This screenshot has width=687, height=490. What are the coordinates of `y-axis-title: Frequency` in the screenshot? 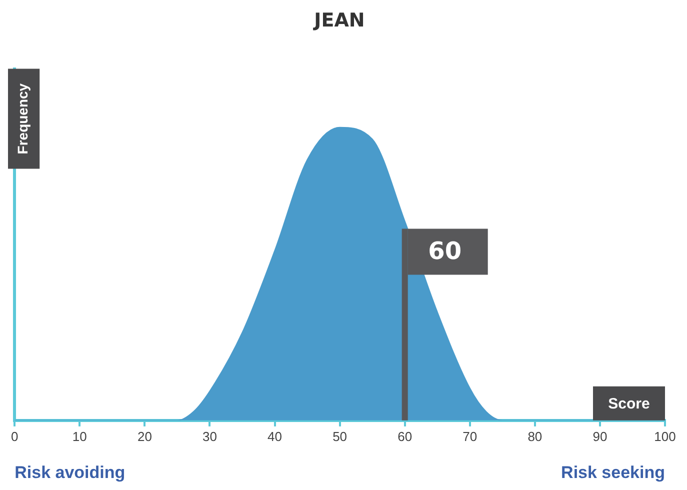 It's located at (22, 118).